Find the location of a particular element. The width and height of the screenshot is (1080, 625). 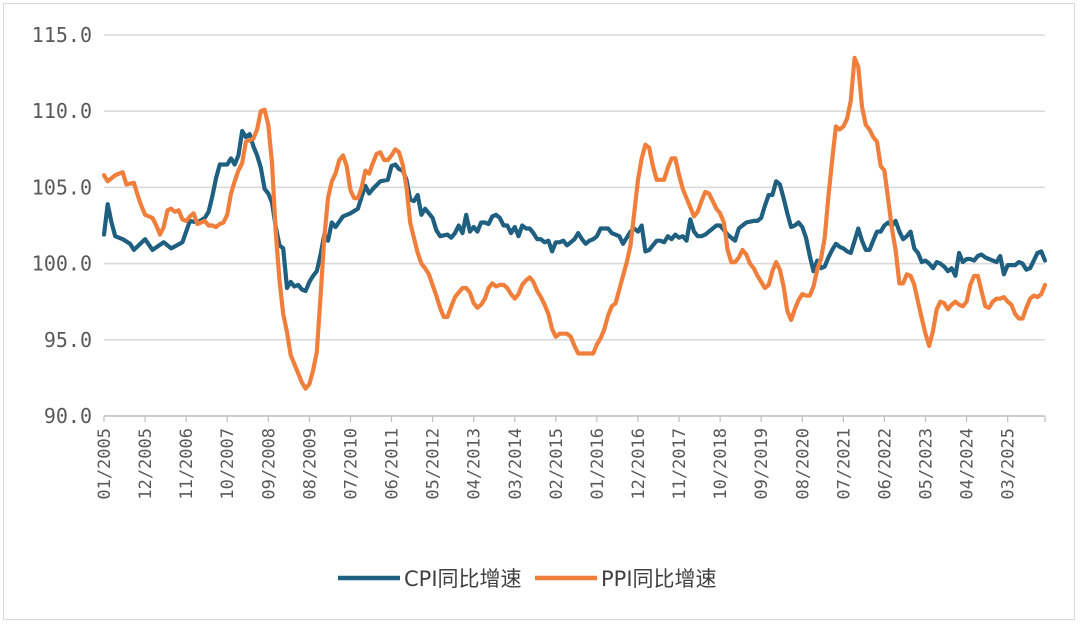

x-tick-label: 01/2016 is located at coordinates (598, 464).